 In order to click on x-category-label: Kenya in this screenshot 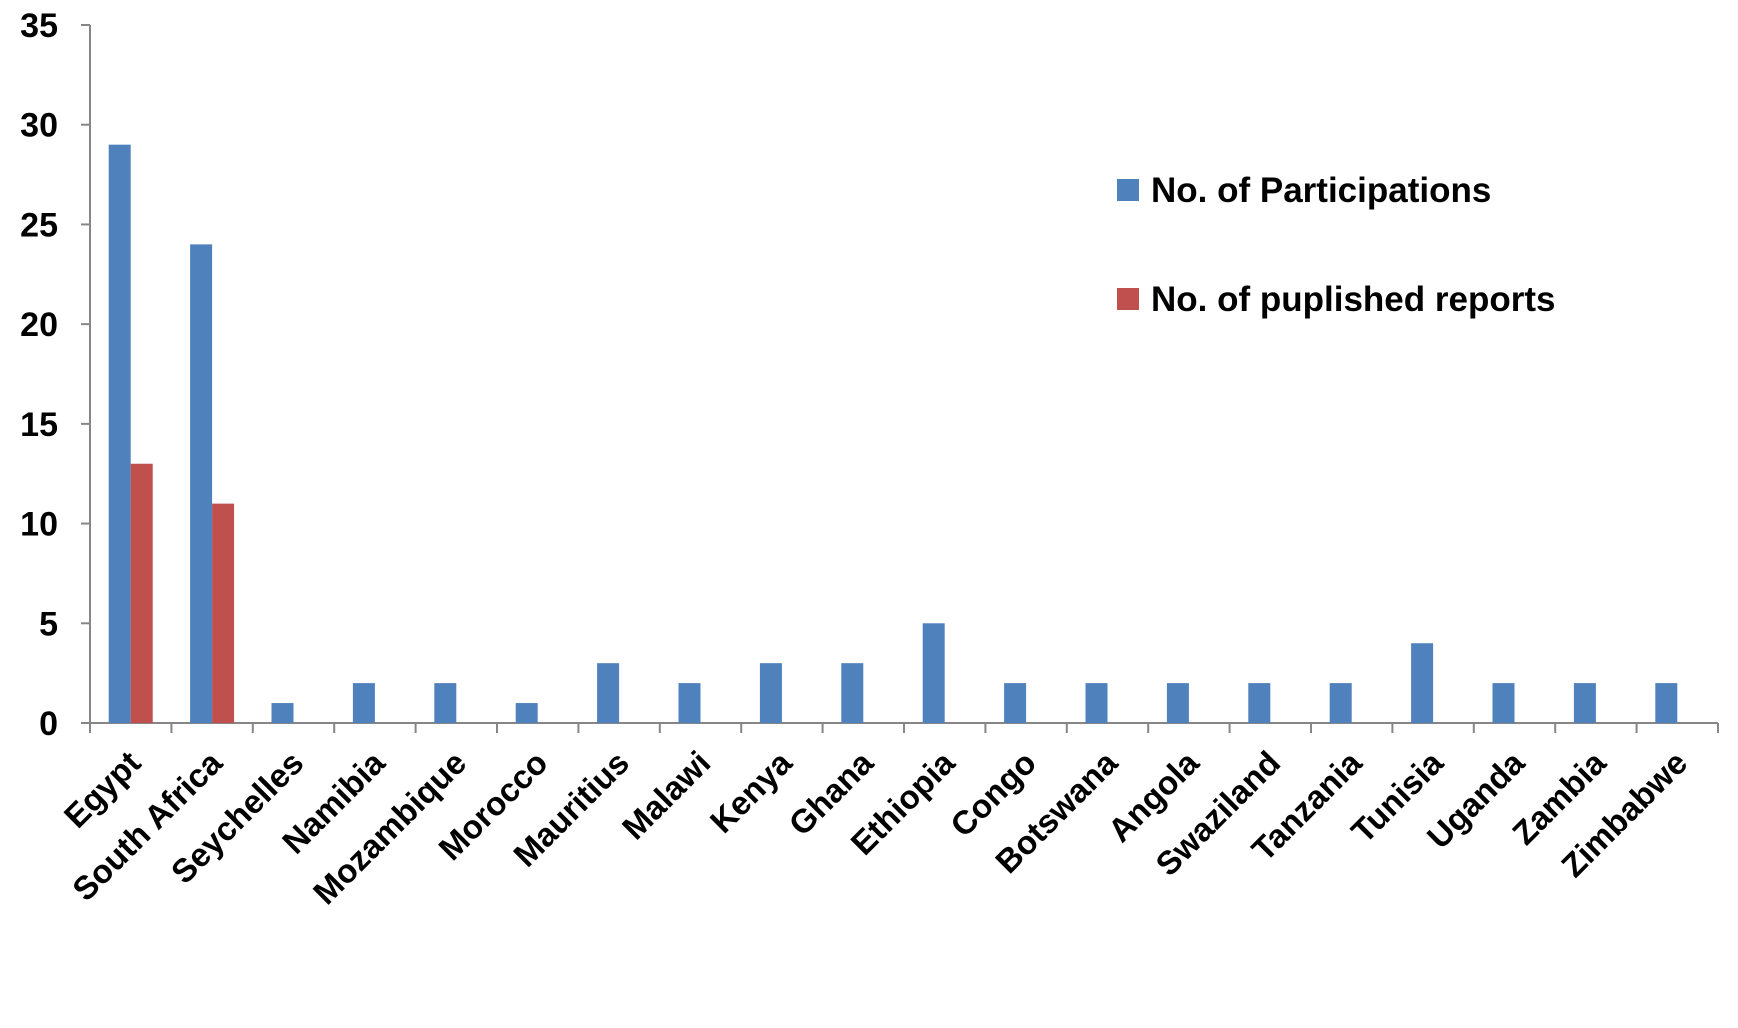, I will do `click(751, 791)`.